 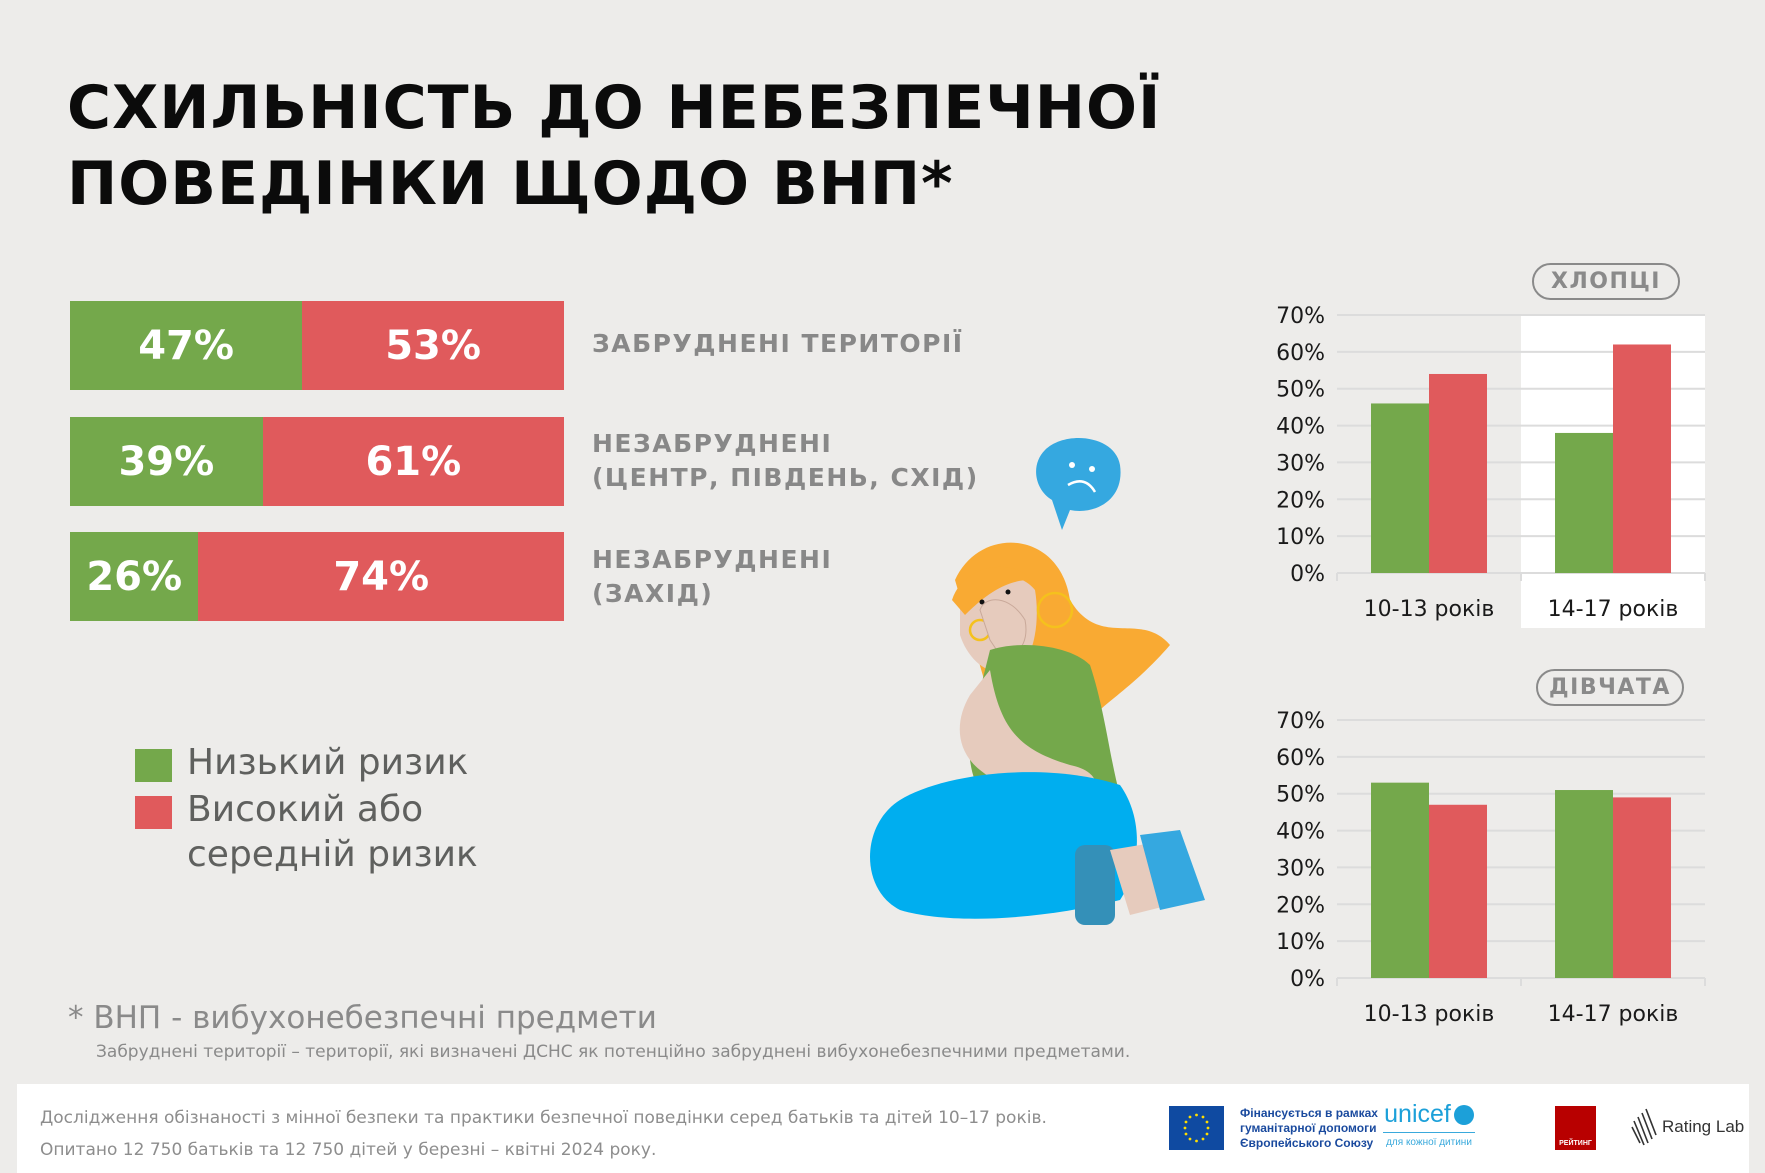 What do you see at coordinates (306, 832) in the screenshot?
I see `legend-item-high-risk: Високий або середній ризик` at bounding box center [306, 832].